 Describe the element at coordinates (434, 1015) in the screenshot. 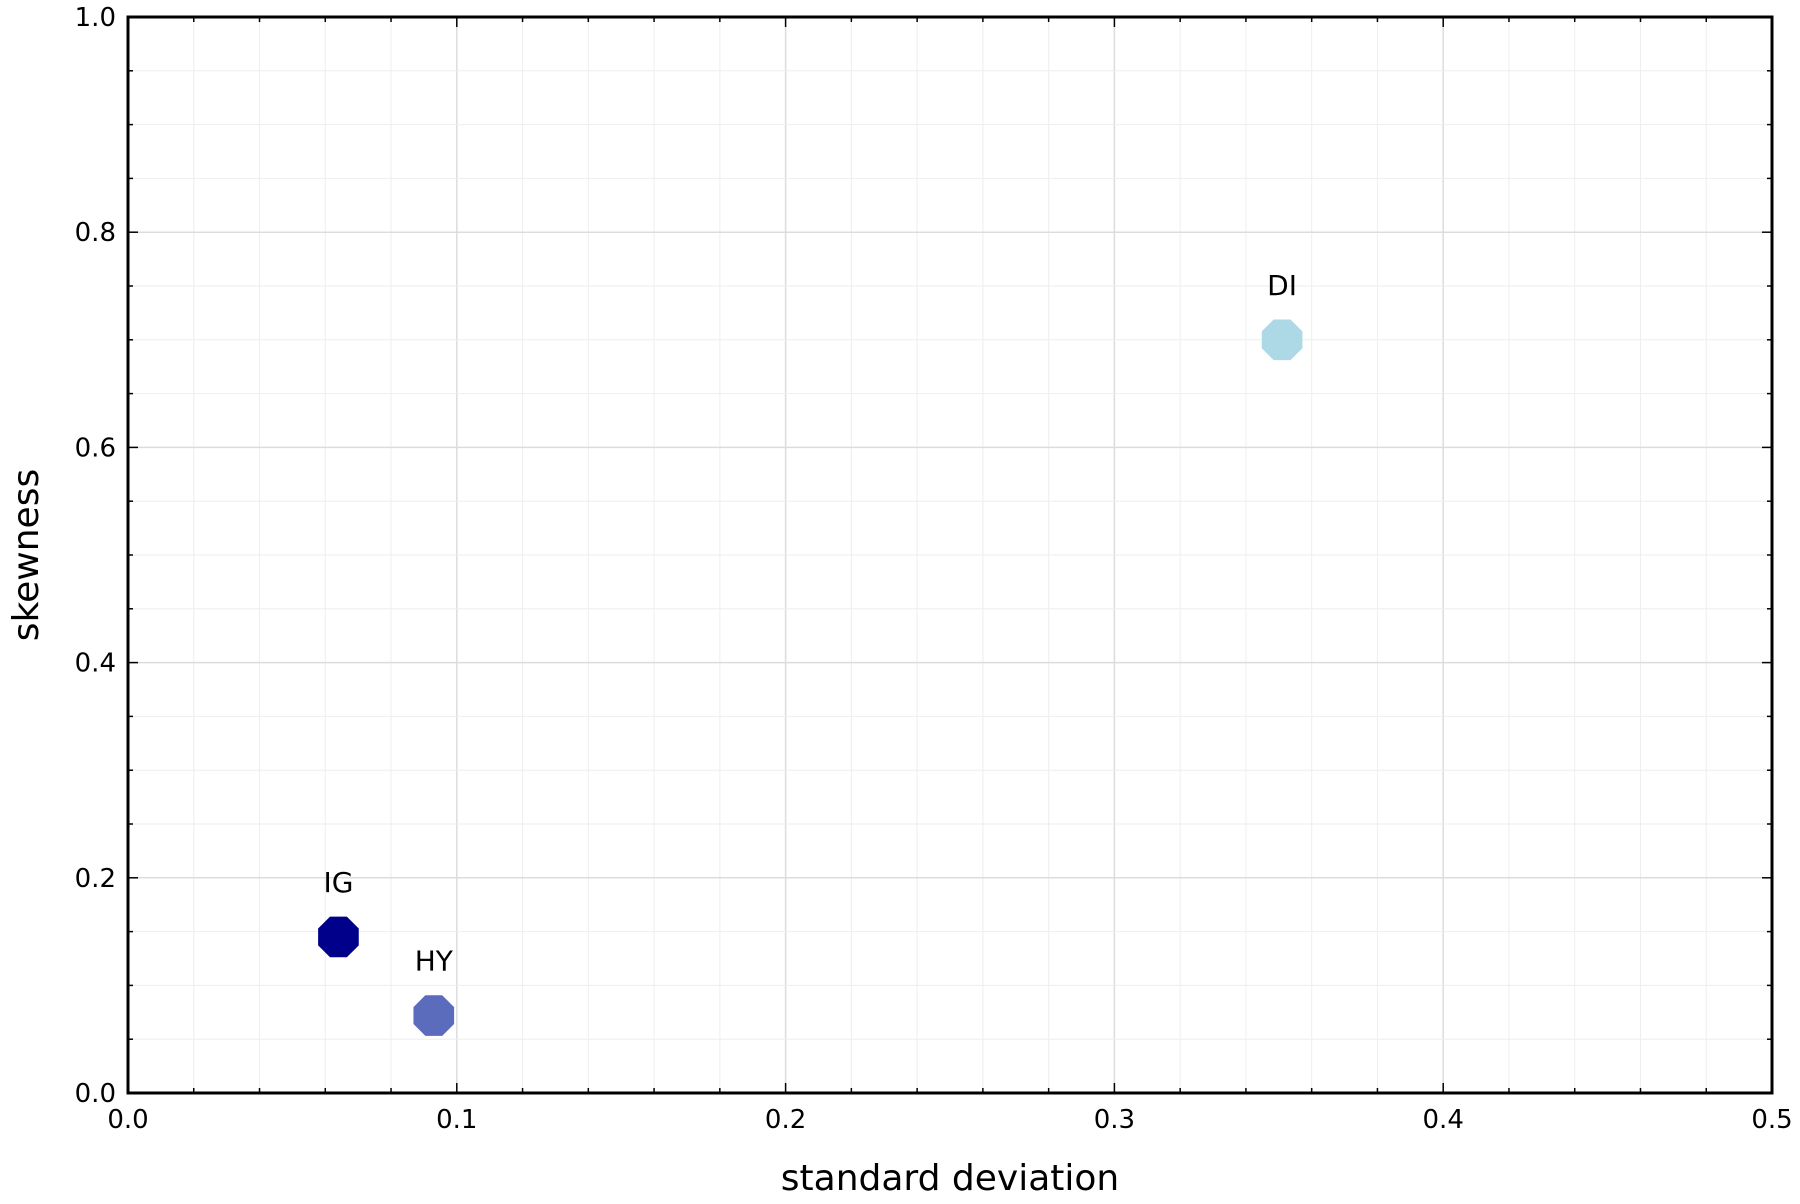

I see `point-marker-hy` at that location.